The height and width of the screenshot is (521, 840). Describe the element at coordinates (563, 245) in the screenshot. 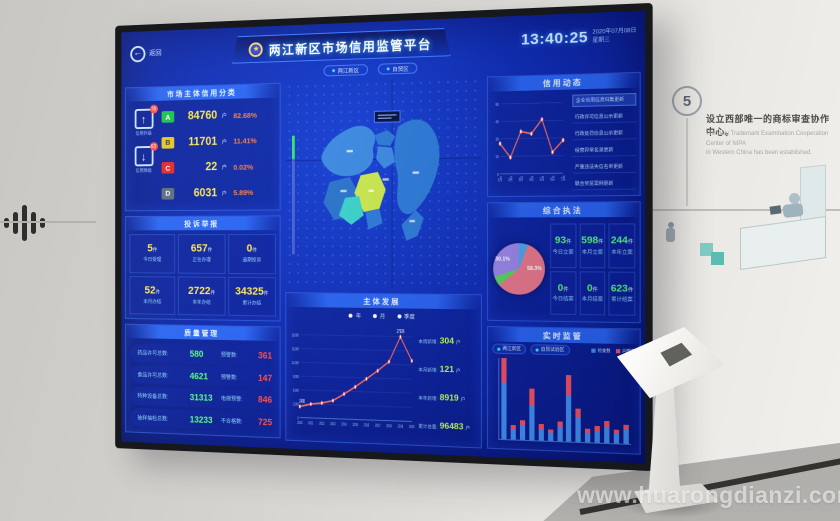

I see `stat-cell: 93件 今日立案` at that location.